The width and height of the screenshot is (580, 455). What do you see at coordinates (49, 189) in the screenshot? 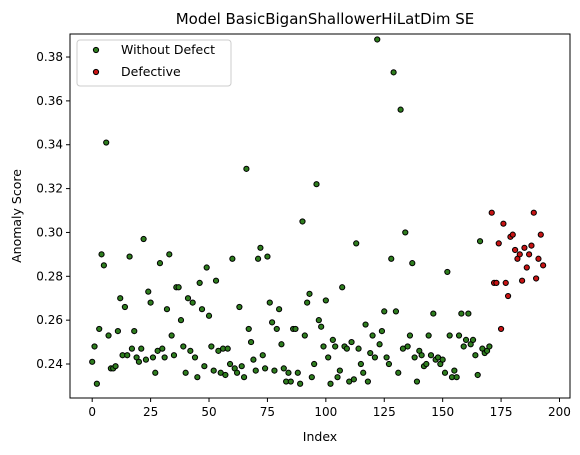
I see `y-tick-label-0.32: 0.32` at bounding box center [49, 189].